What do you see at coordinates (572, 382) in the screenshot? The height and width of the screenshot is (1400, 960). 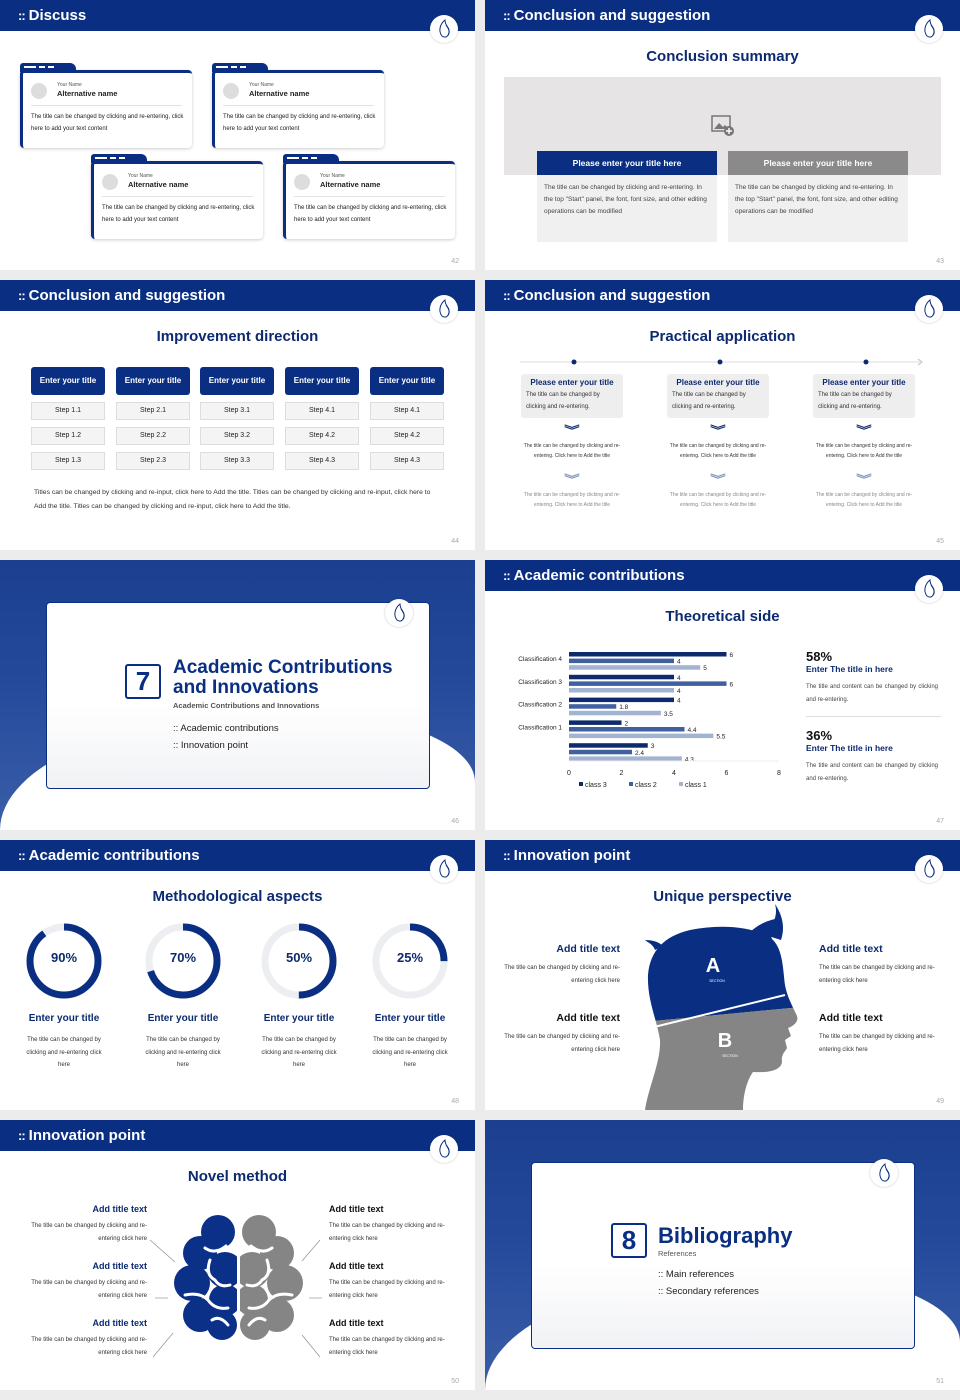 I see `item-title: Please enter your title` at bounding box center [572, 382].